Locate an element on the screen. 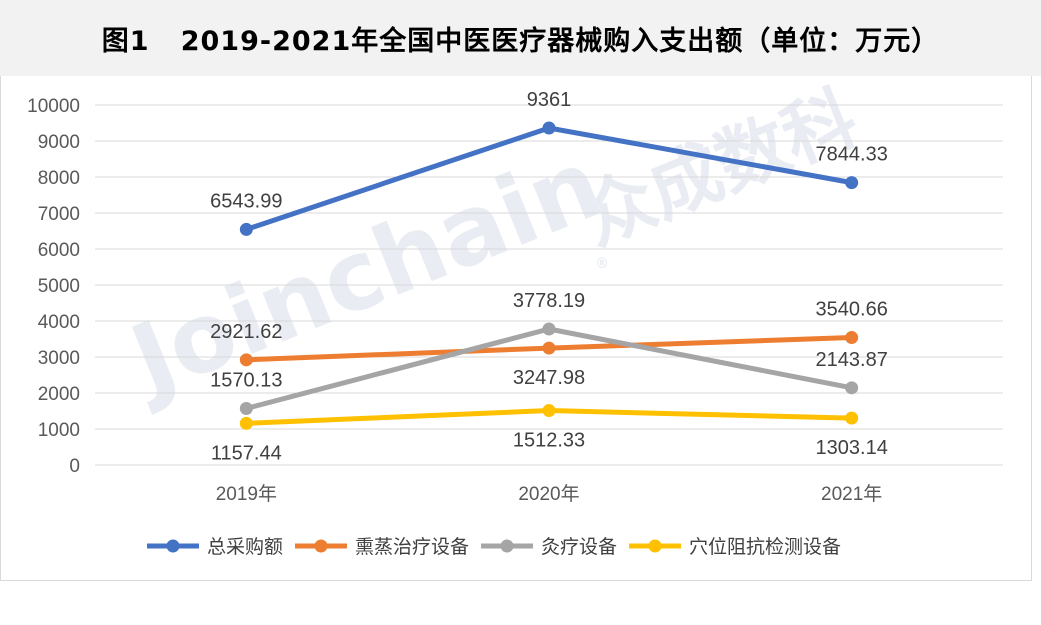  x-tick-label: 2020年 is located at coordinates (548, 494).